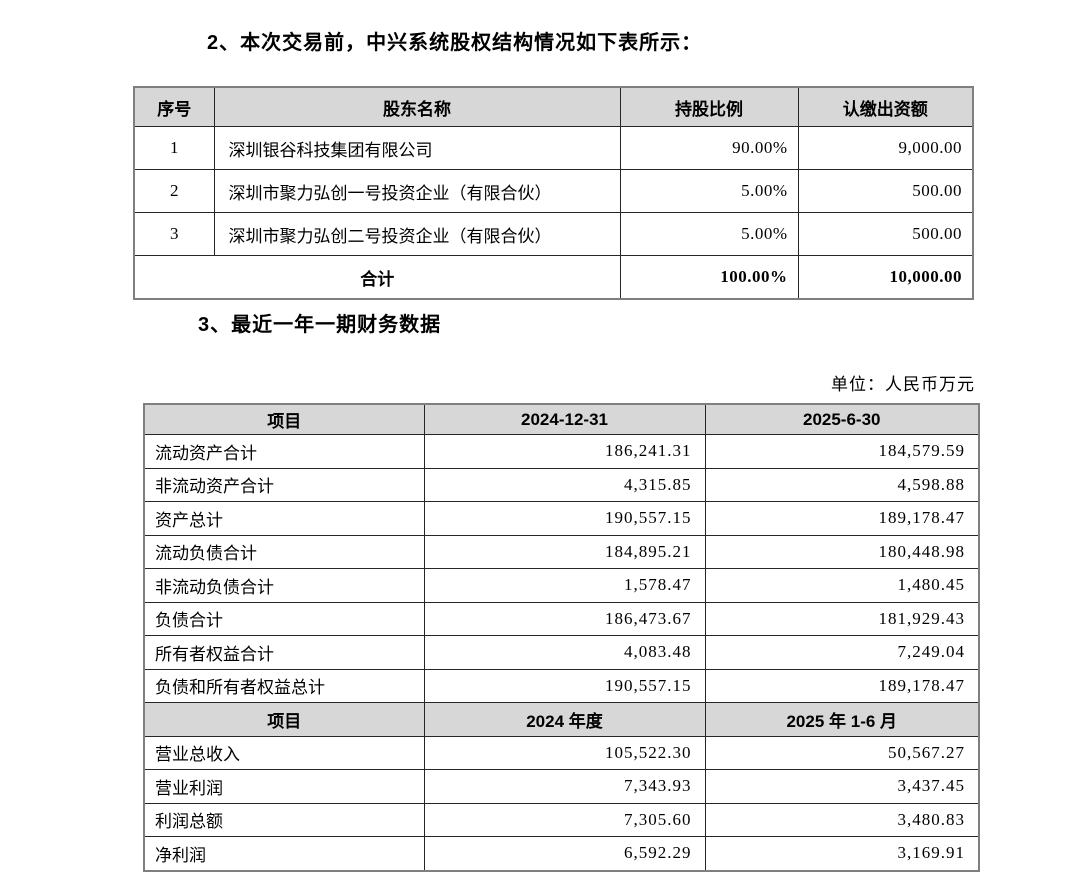 The image size is (1080, 872). I want to click on column-header-2024-annual: 2024 年度, so click(564, 719).